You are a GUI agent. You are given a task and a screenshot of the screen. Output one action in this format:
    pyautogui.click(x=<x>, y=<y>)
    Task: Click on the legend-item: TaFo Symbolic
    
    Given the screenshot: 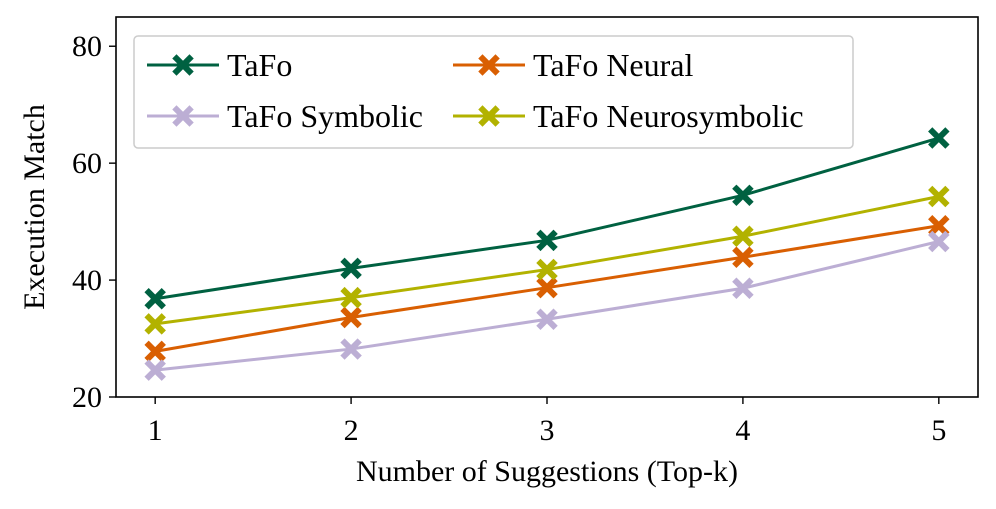 What is the action you would take?
    pyautogui.click(x=285, y=116)
    